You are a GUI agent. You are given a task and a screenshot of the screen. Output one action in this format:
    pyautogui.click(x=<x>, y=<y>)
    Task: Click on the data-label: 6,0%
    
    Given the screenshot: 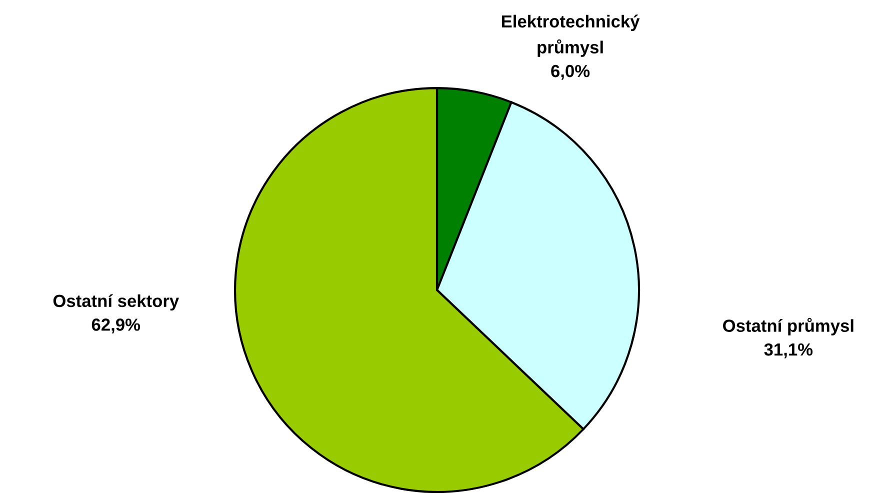 What is the action you would take?
    pyautogui.click(x=570, y=72)
    